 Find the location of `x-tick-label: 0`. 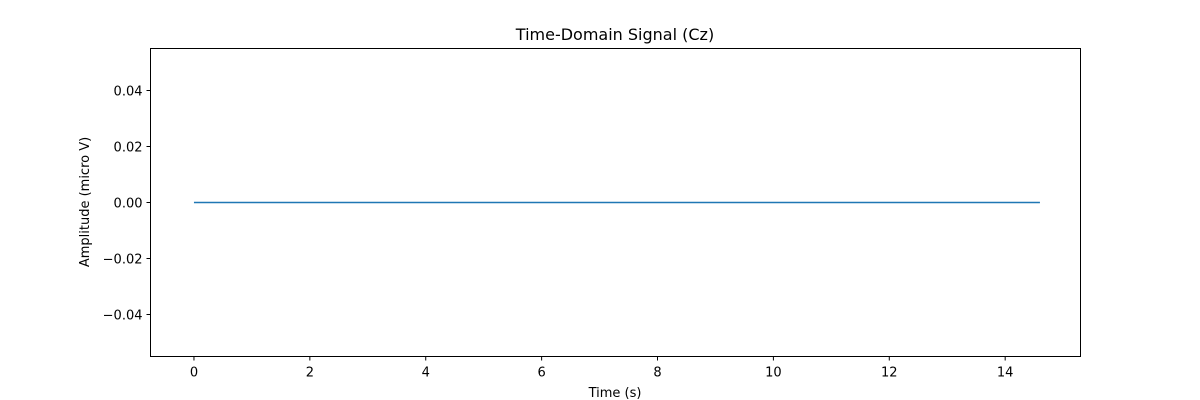

x-tick-label: 0 is located at coordinates (194, 373).